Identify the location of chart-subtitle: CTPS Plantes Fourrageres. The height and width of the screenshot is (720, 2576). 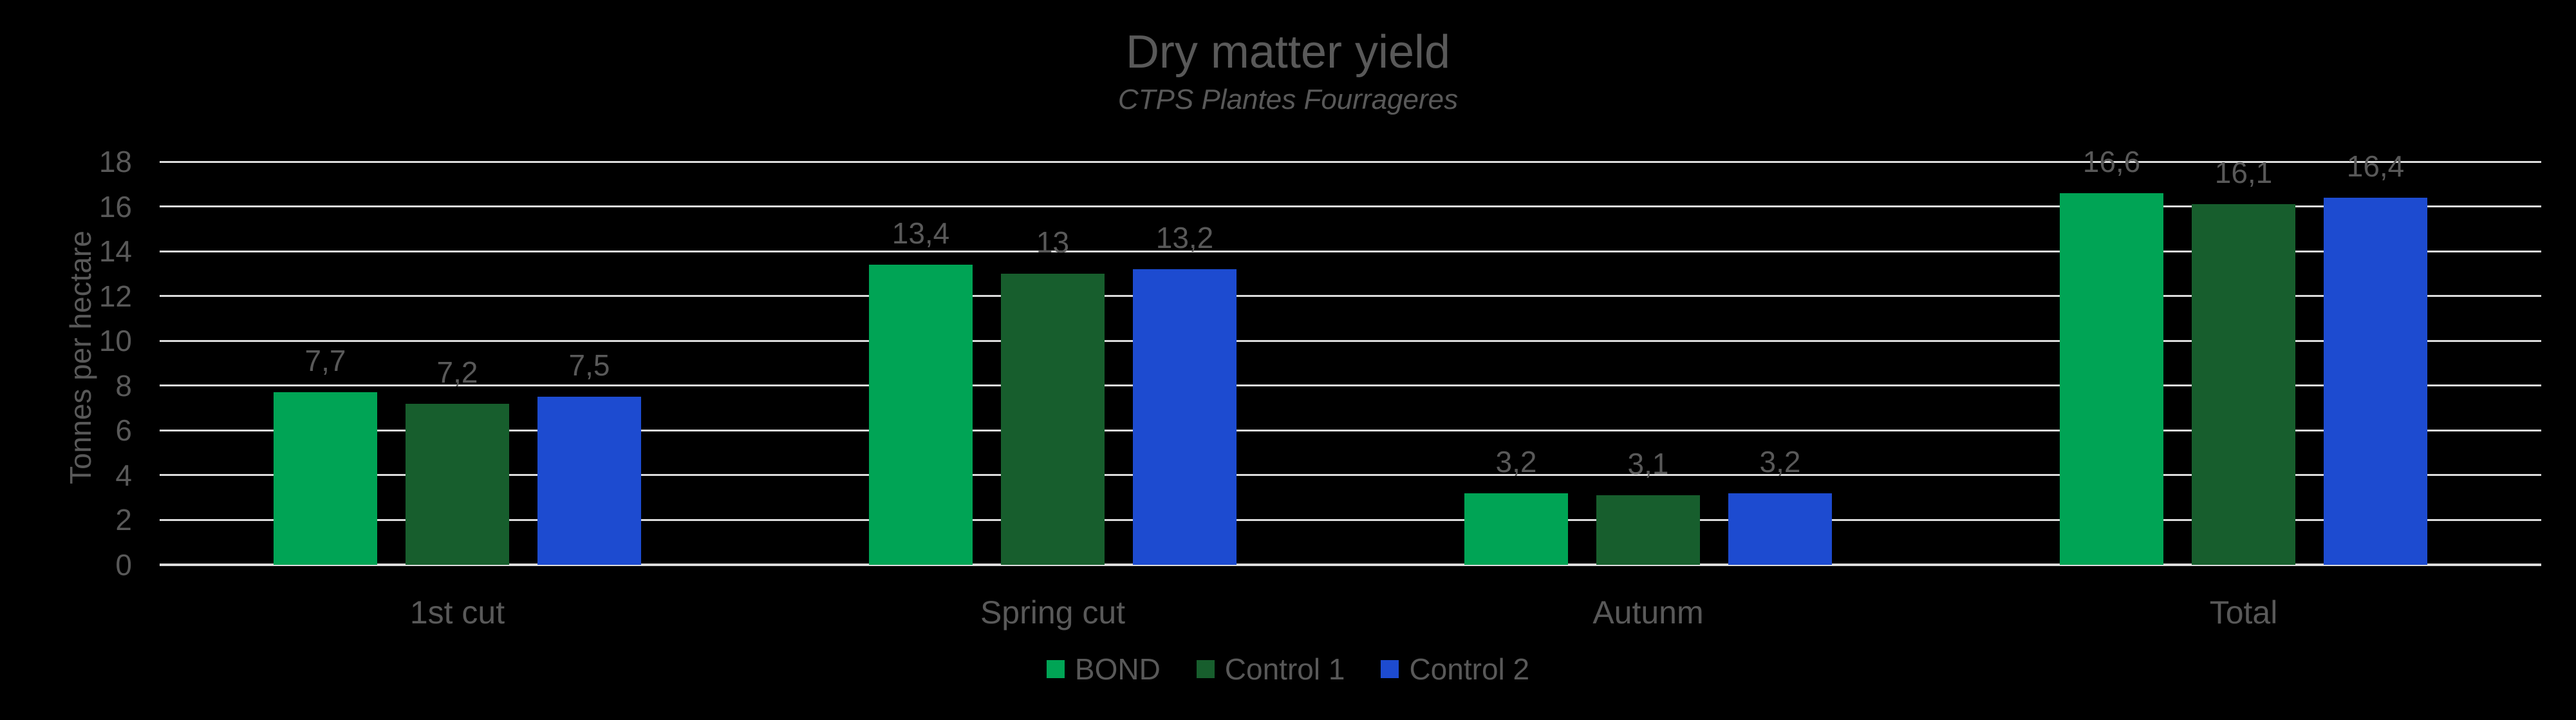
(1288, 99).